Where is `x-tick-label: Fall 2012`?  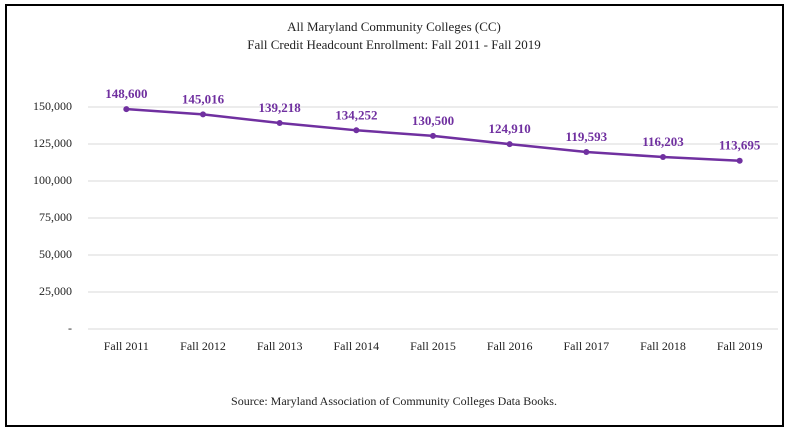 x-tick-label: Fall 2012 is located at coordinates (203, 346).